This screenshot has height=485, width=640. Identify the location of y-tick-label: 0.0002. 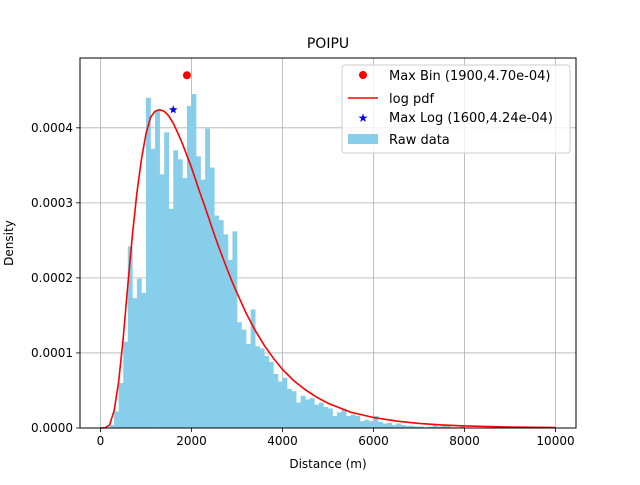
(52, 278).